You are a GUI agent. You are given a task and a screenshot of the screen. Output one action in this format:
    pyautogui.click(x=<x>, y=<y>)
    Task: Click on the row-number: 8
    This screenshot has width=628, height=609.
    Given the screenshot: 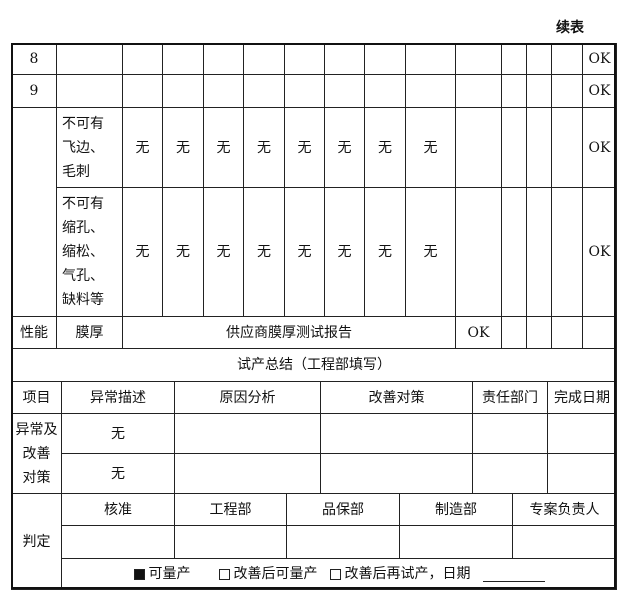 What is the action you would take?
    pyautogui.click(x=34, y=59)
    